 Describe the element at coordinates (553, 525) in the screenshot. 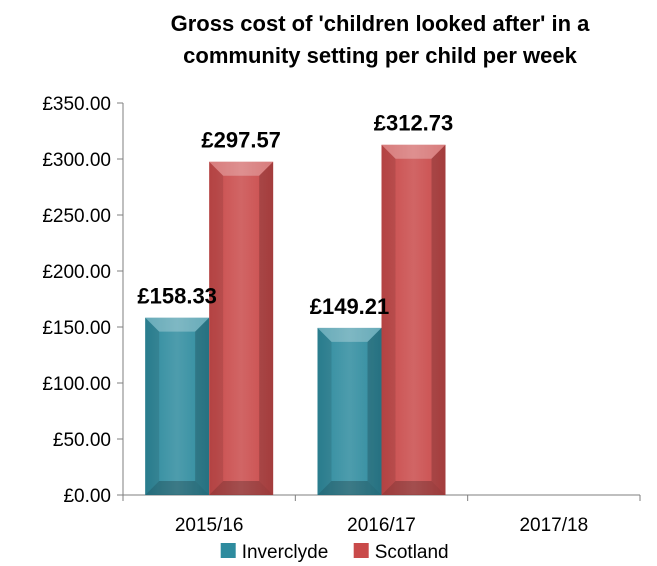

I see `x-tick-label: 2017/18` at that location.